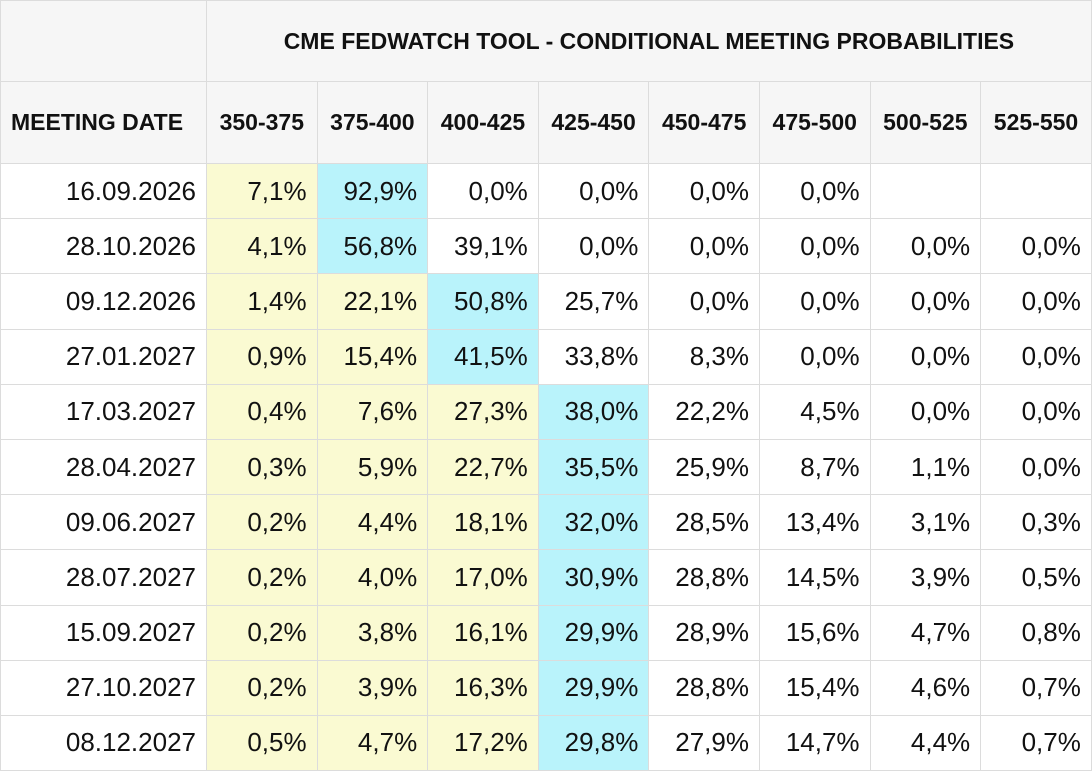  I want to click on rate-range-header: 525-550, so click(1036, 122).